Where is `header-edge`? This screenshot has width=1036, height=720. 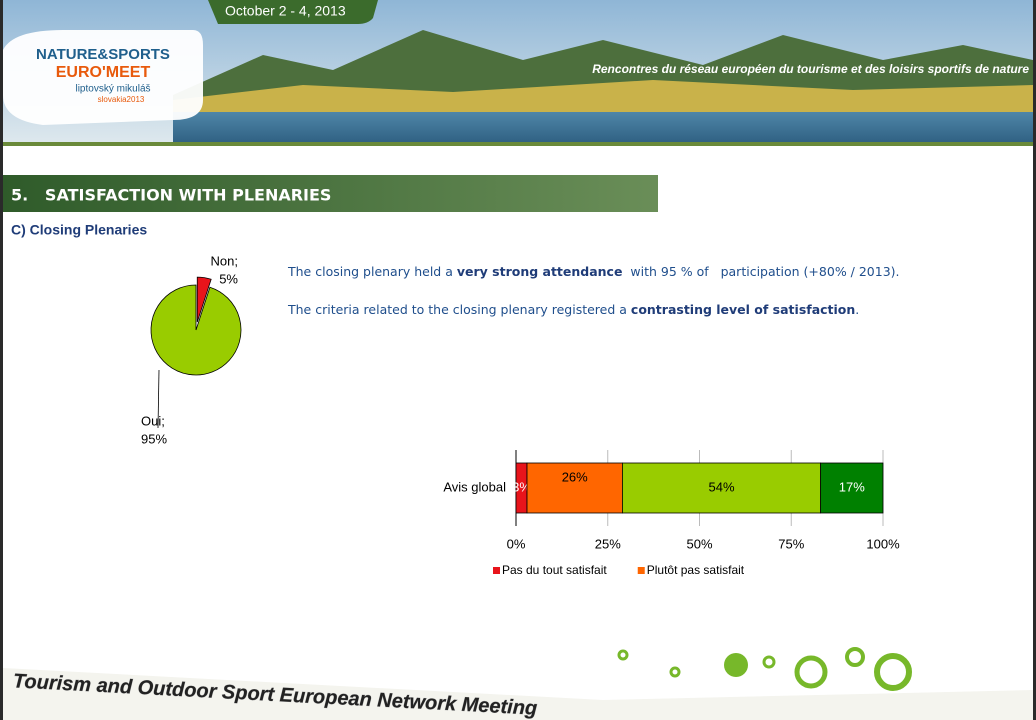
header-edge is located at coordinates (518, 144).